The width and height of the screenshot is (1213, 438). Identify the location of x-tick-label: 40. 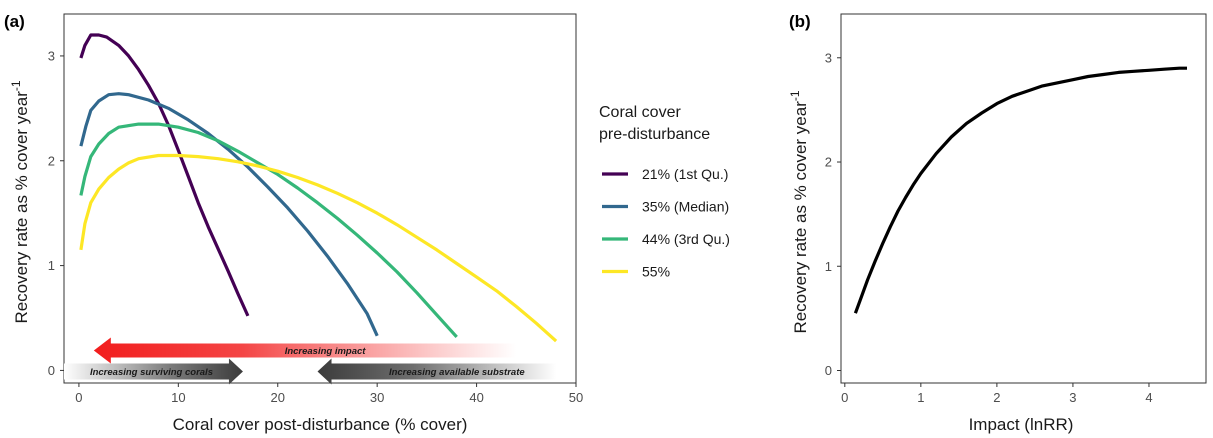
(476, 397).